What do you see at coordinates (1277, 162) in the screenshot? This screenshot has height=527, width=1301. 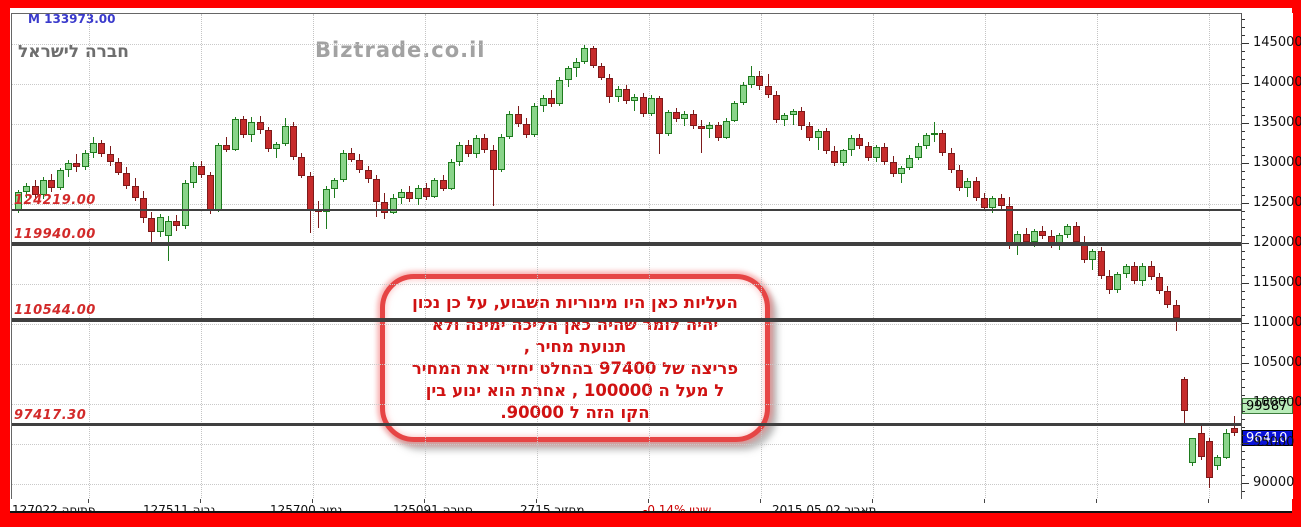 I see `price-axis-label: 130000` at bounding box center [1277, 162].